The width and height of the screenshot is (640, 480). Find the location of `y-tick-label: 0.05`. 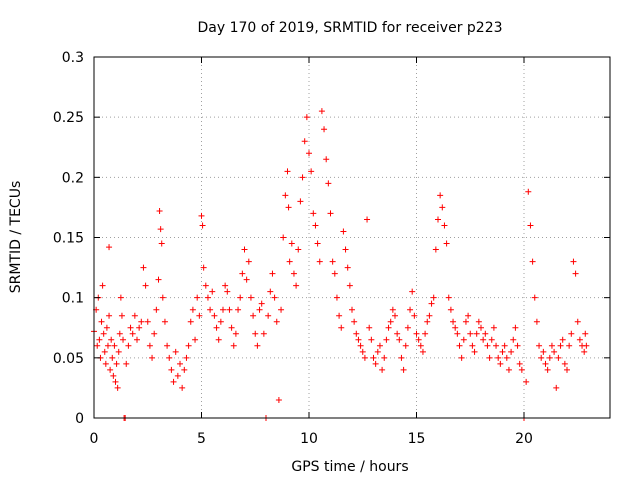

y-tick-label: 0.05 is located at coordinates (68, 359).